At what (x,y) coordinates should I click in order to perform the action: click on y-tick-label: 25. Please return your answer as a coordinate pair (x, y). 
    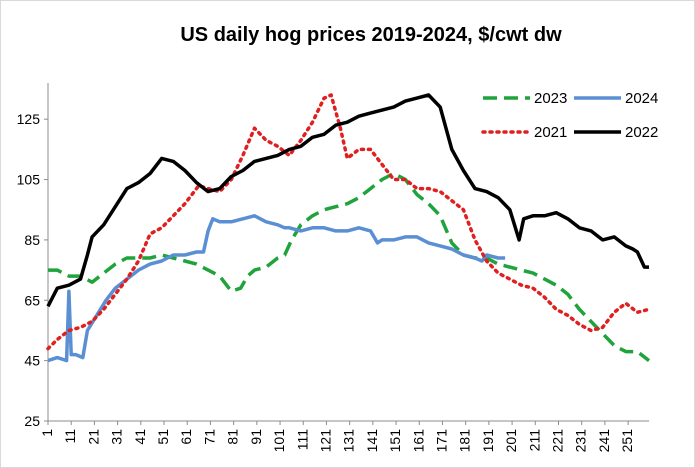
    Looking at the image, I should click on (32, 421).